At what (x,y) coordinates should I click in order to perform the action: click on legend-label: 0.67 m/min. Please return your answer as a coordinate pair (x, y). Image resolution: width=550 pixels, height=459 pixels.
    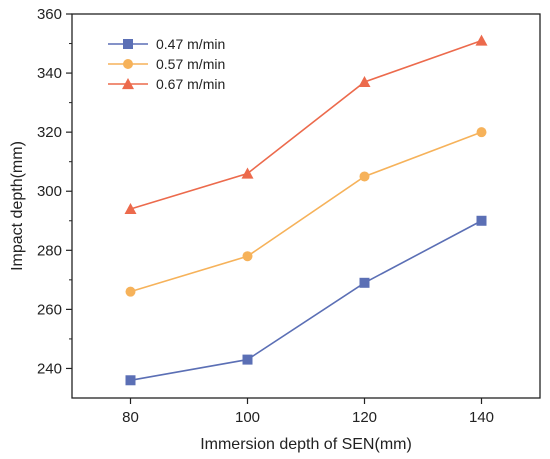
    Looking at the image, I should click on (190, 84).